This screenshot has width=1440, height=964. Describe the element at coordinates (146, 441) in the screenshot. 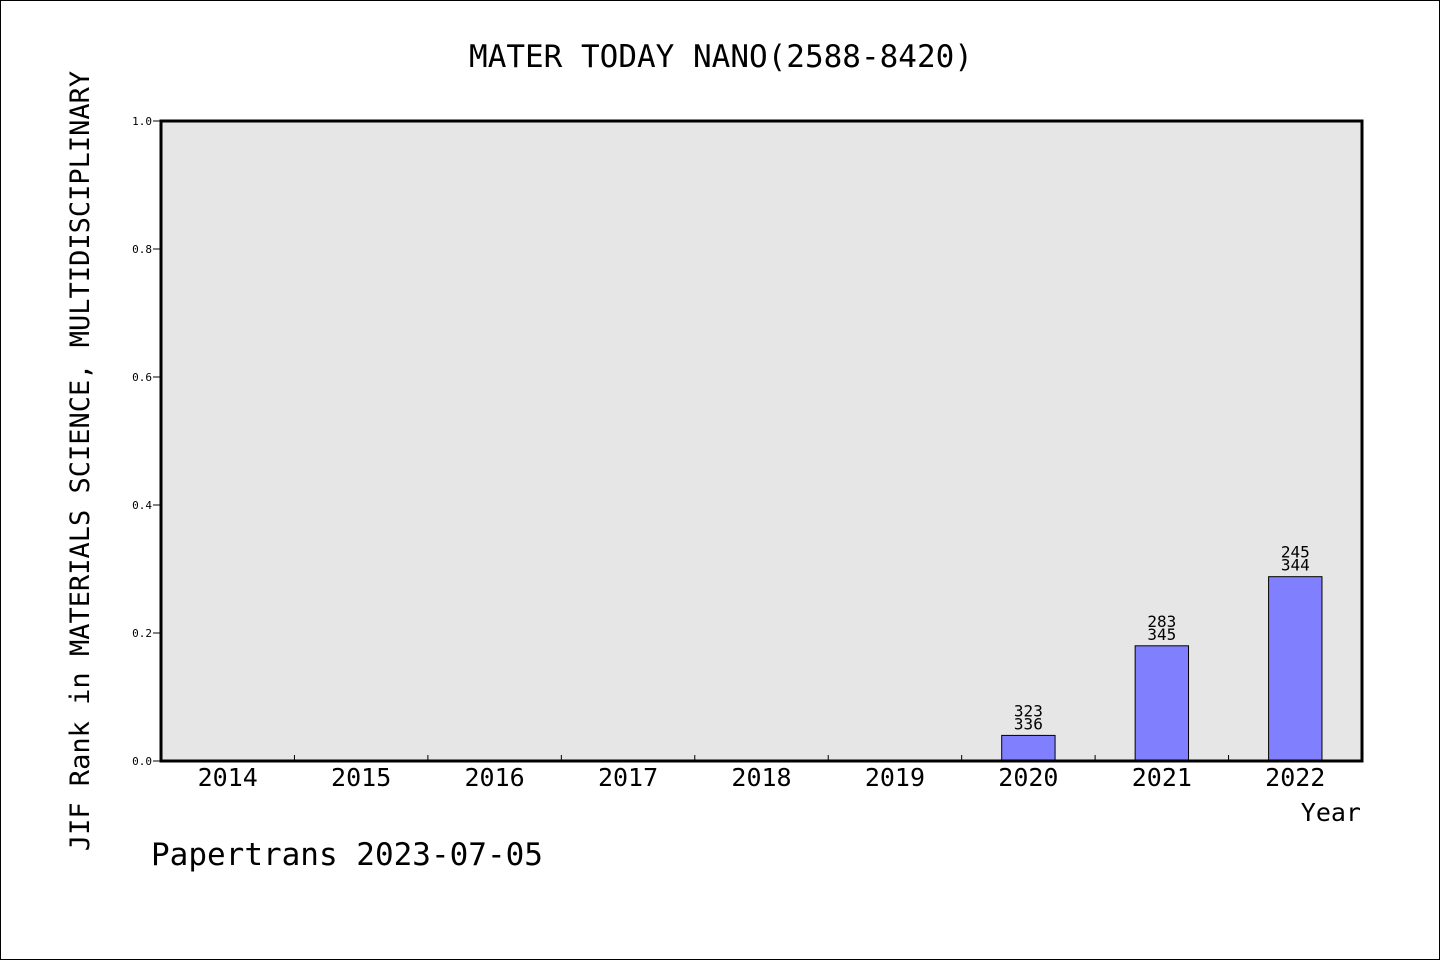

I see `y-ticks-layer: 0.0 0.2 0.4 0.6 0.8 1.0` at that location.